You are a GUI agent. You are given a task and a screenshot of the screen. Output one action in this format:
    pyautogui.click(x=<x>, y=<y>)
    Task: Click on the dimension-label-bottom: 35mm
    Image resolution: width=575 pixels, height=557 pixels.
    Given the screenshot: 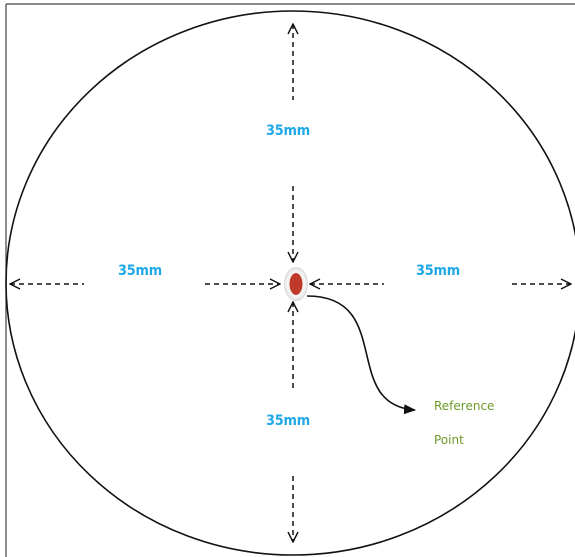 What is the action you would take?
    pyautogui.click(x=288, y=421)
    